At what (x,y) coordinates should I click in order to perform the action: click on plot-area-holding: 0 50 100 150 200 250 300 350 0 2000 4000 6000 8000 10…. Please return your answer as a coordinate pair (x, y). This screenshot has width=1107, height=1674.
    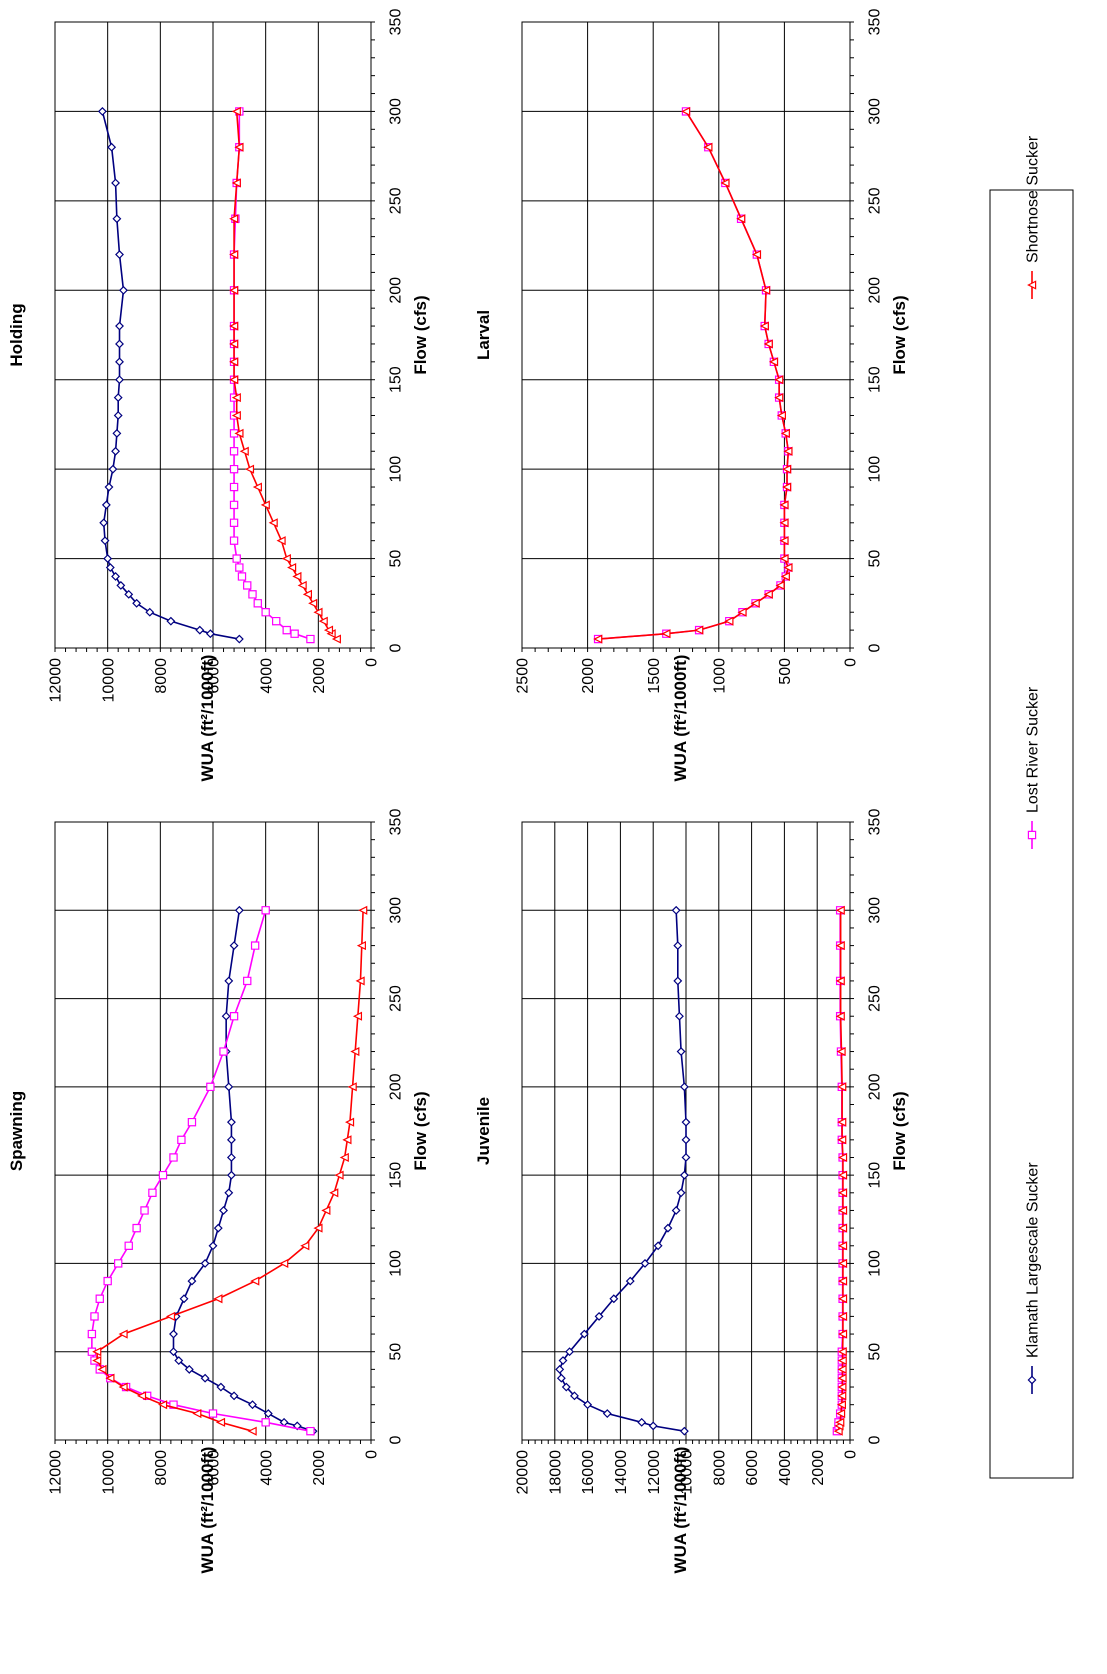
    Looking at the image, I should click on (226, 356).